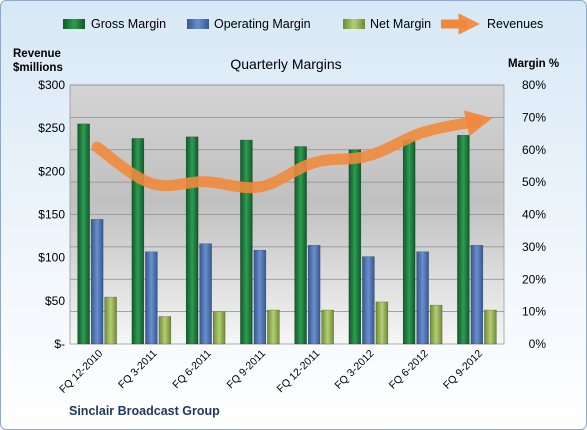 This screenshot has width=587, height=430. I want to click on right-tick-label: 80%, so click(534, 85).